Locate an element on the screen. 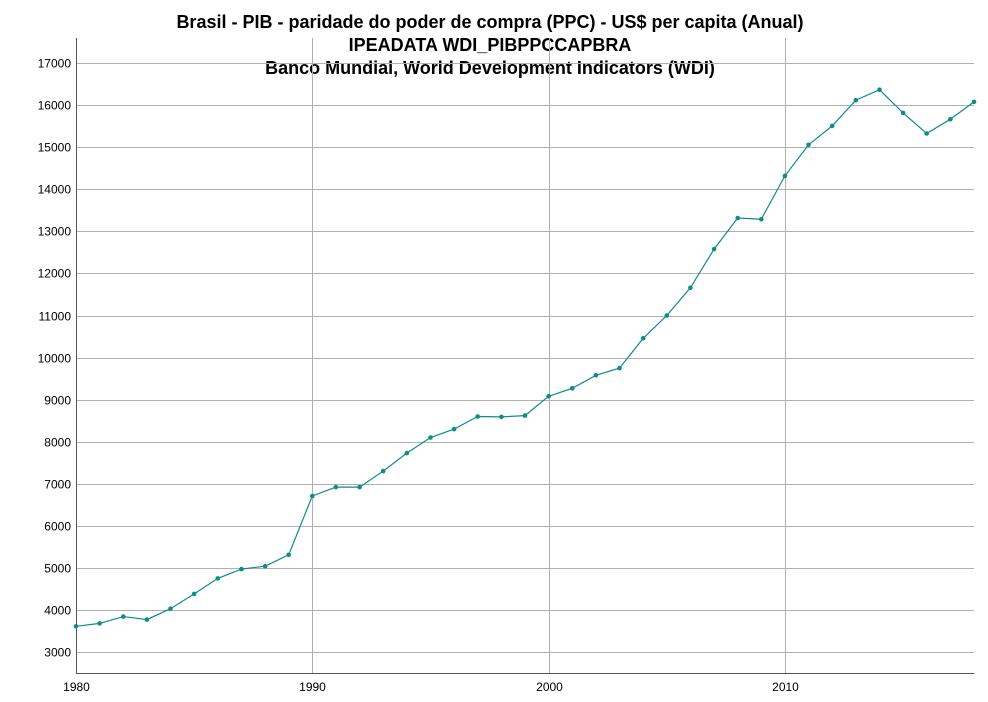 Image resolution: width=988 pixels, height=702 pixels. y-tick-label: 16000 is located at coordinates (55, 106).